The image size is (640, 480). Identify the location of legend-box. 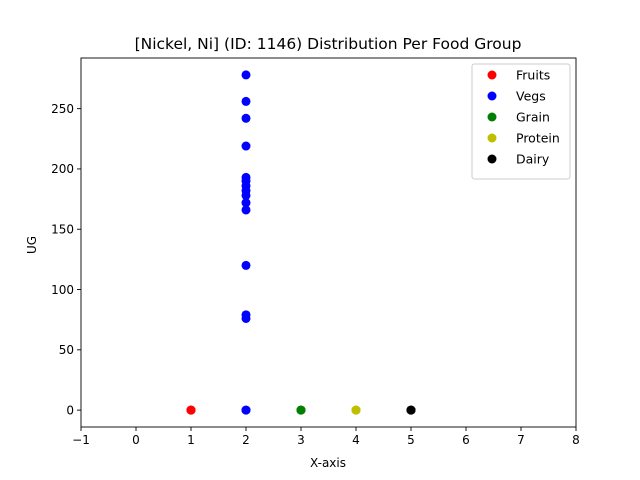
(521, 121).